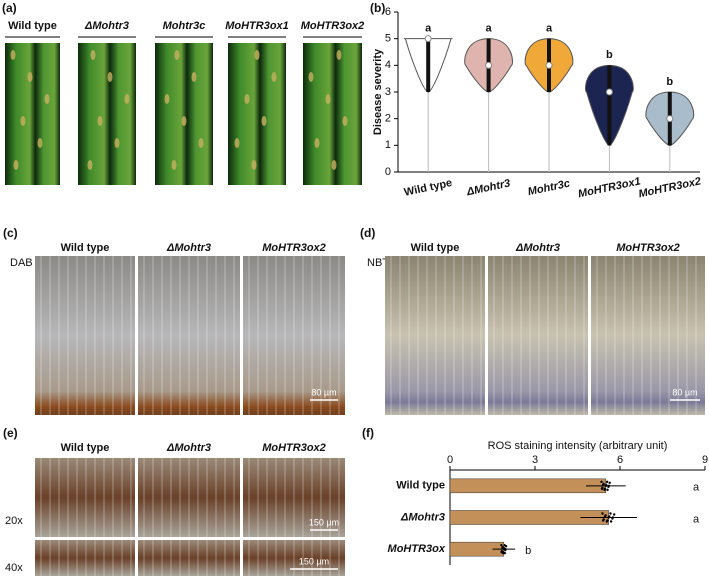 The height and width of the screenshot is (578, 709). What do you see at coordinates (535, 460) in the screenshot?
I see `x-tick-label: 3` at bounding box center [535, 460].